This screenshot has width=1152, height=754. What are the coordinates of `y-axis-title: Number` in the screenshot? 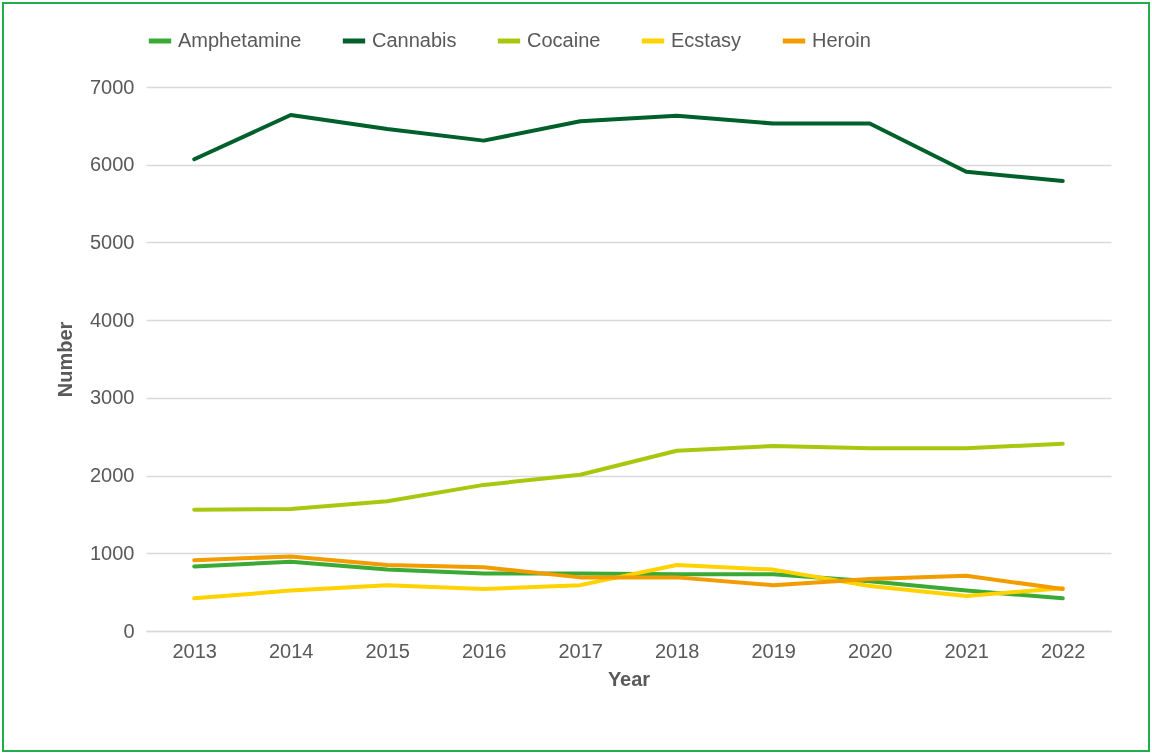 It's located at (65, 359).